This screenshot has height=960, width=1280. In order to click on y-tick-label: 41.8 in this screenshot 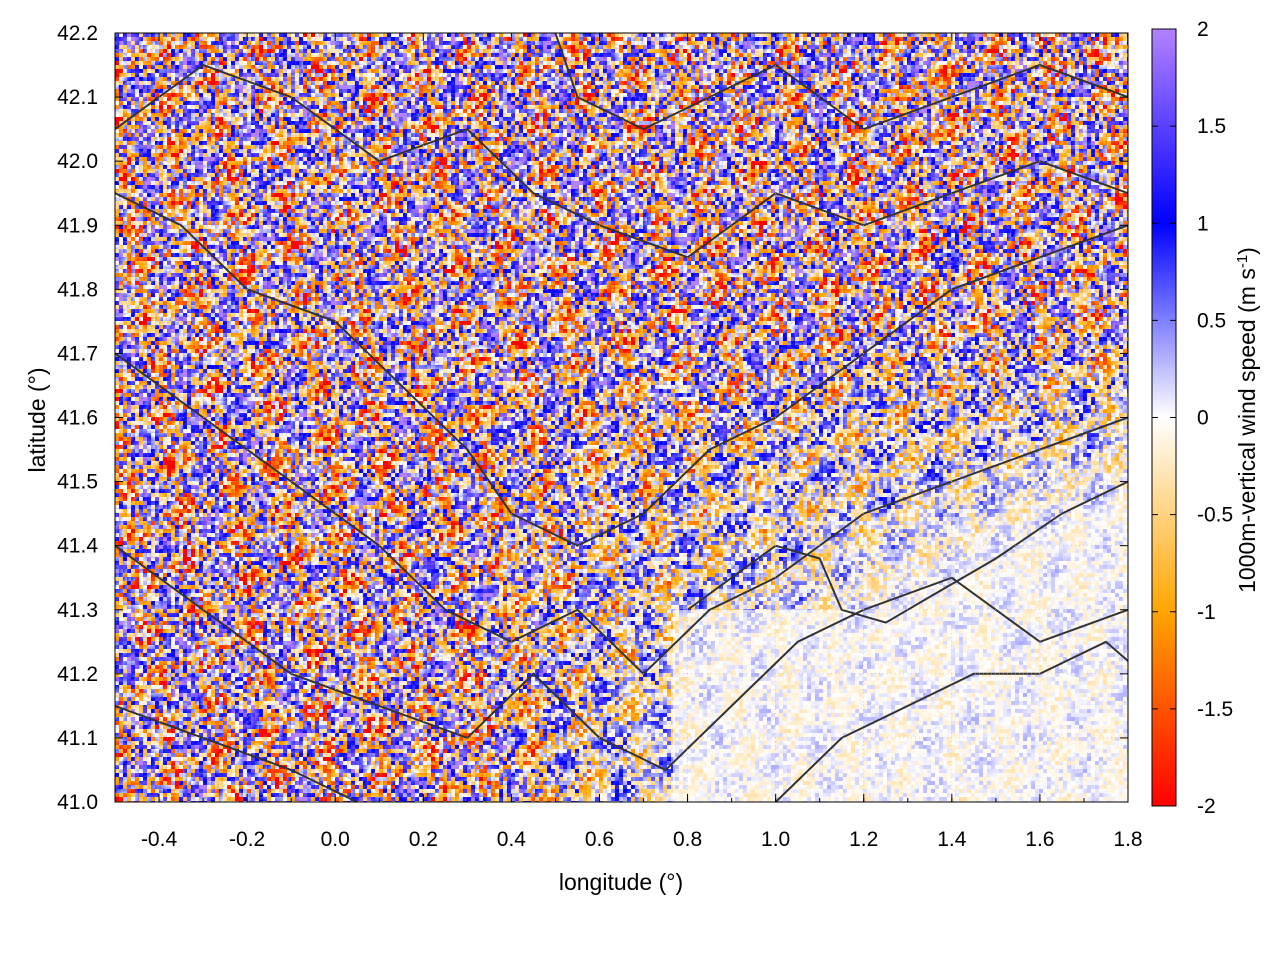, I will do `click(77, 289)`.